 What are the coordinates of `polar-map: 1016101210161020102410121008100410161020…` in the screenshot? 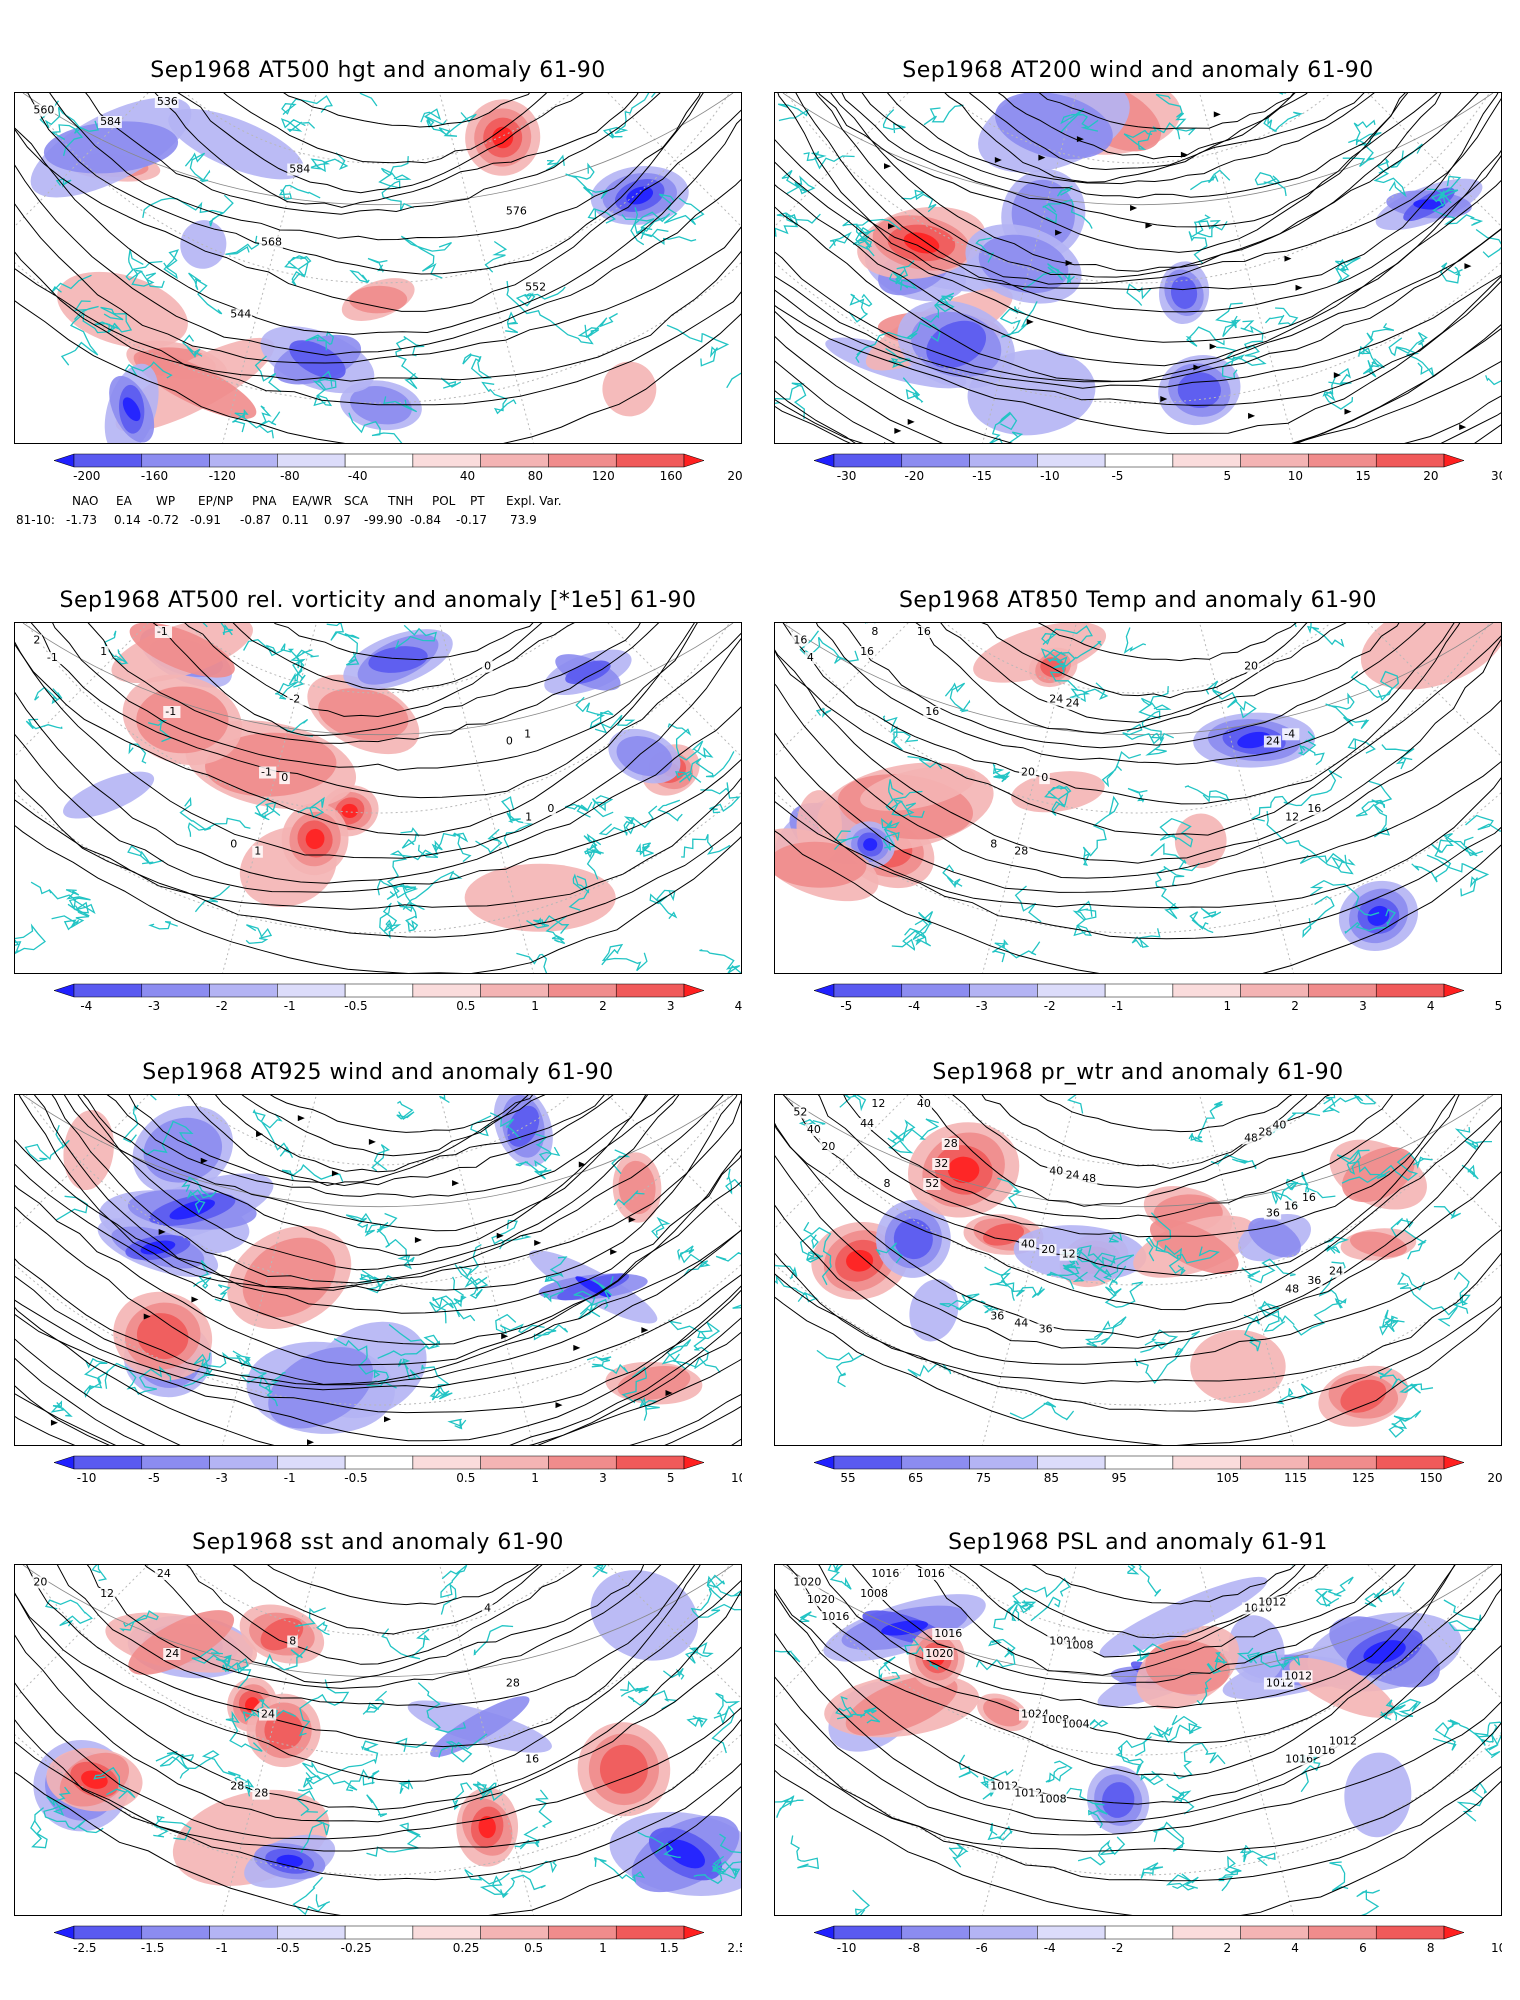 It's located at (1138, 1740).